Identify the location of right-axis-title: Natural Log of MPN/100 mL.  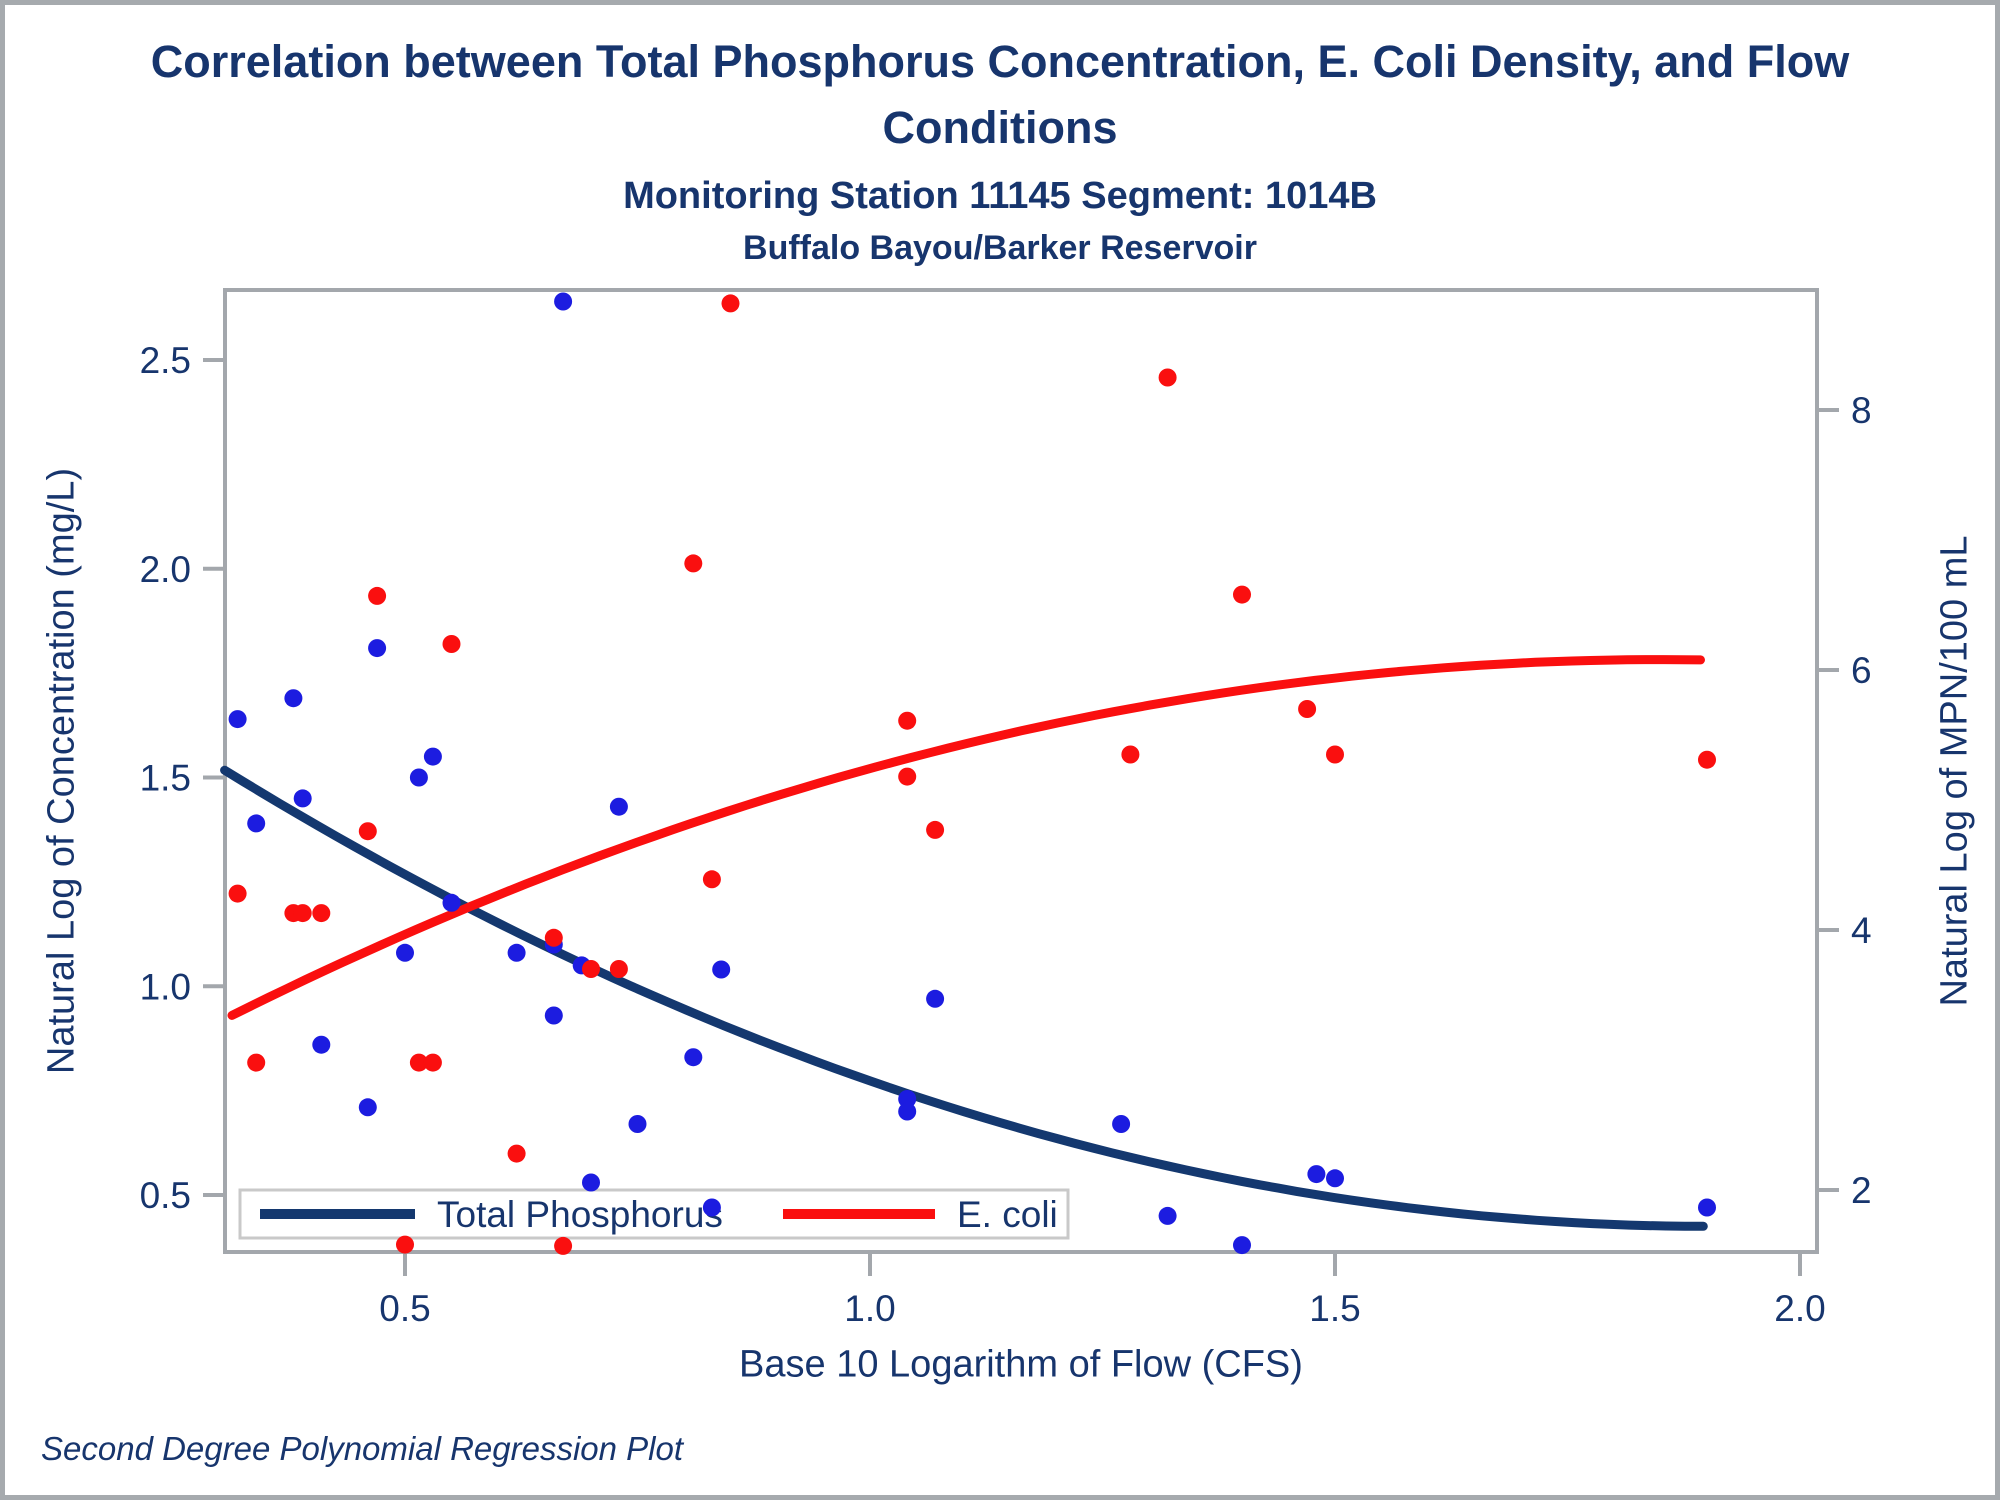
(1954, 771).